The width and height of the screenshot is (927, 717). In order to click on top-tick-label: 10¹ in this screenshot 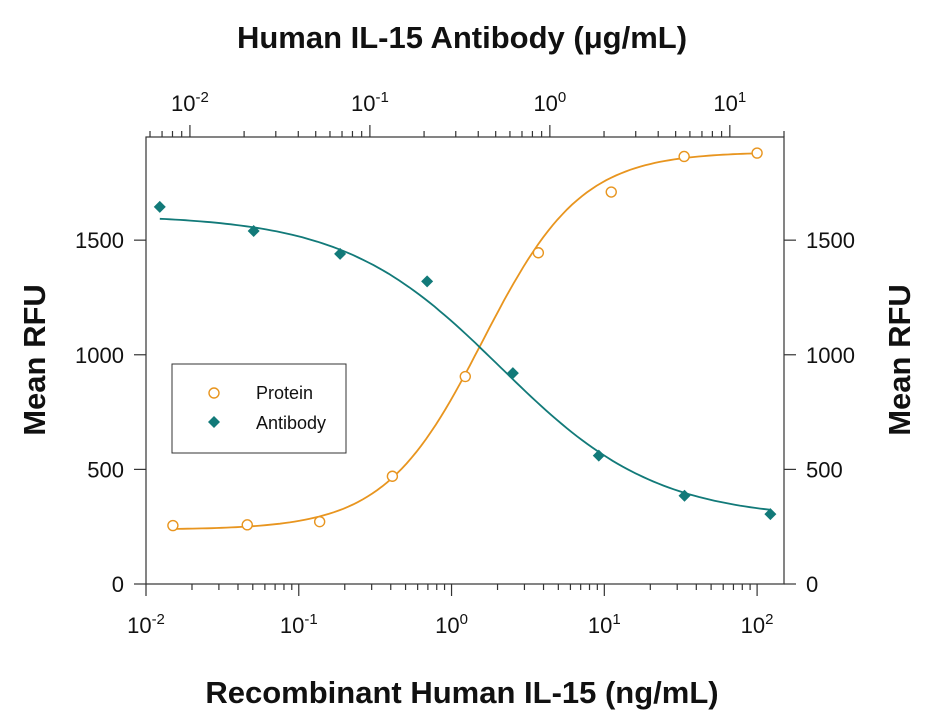, I will do `click(729, 102)`.